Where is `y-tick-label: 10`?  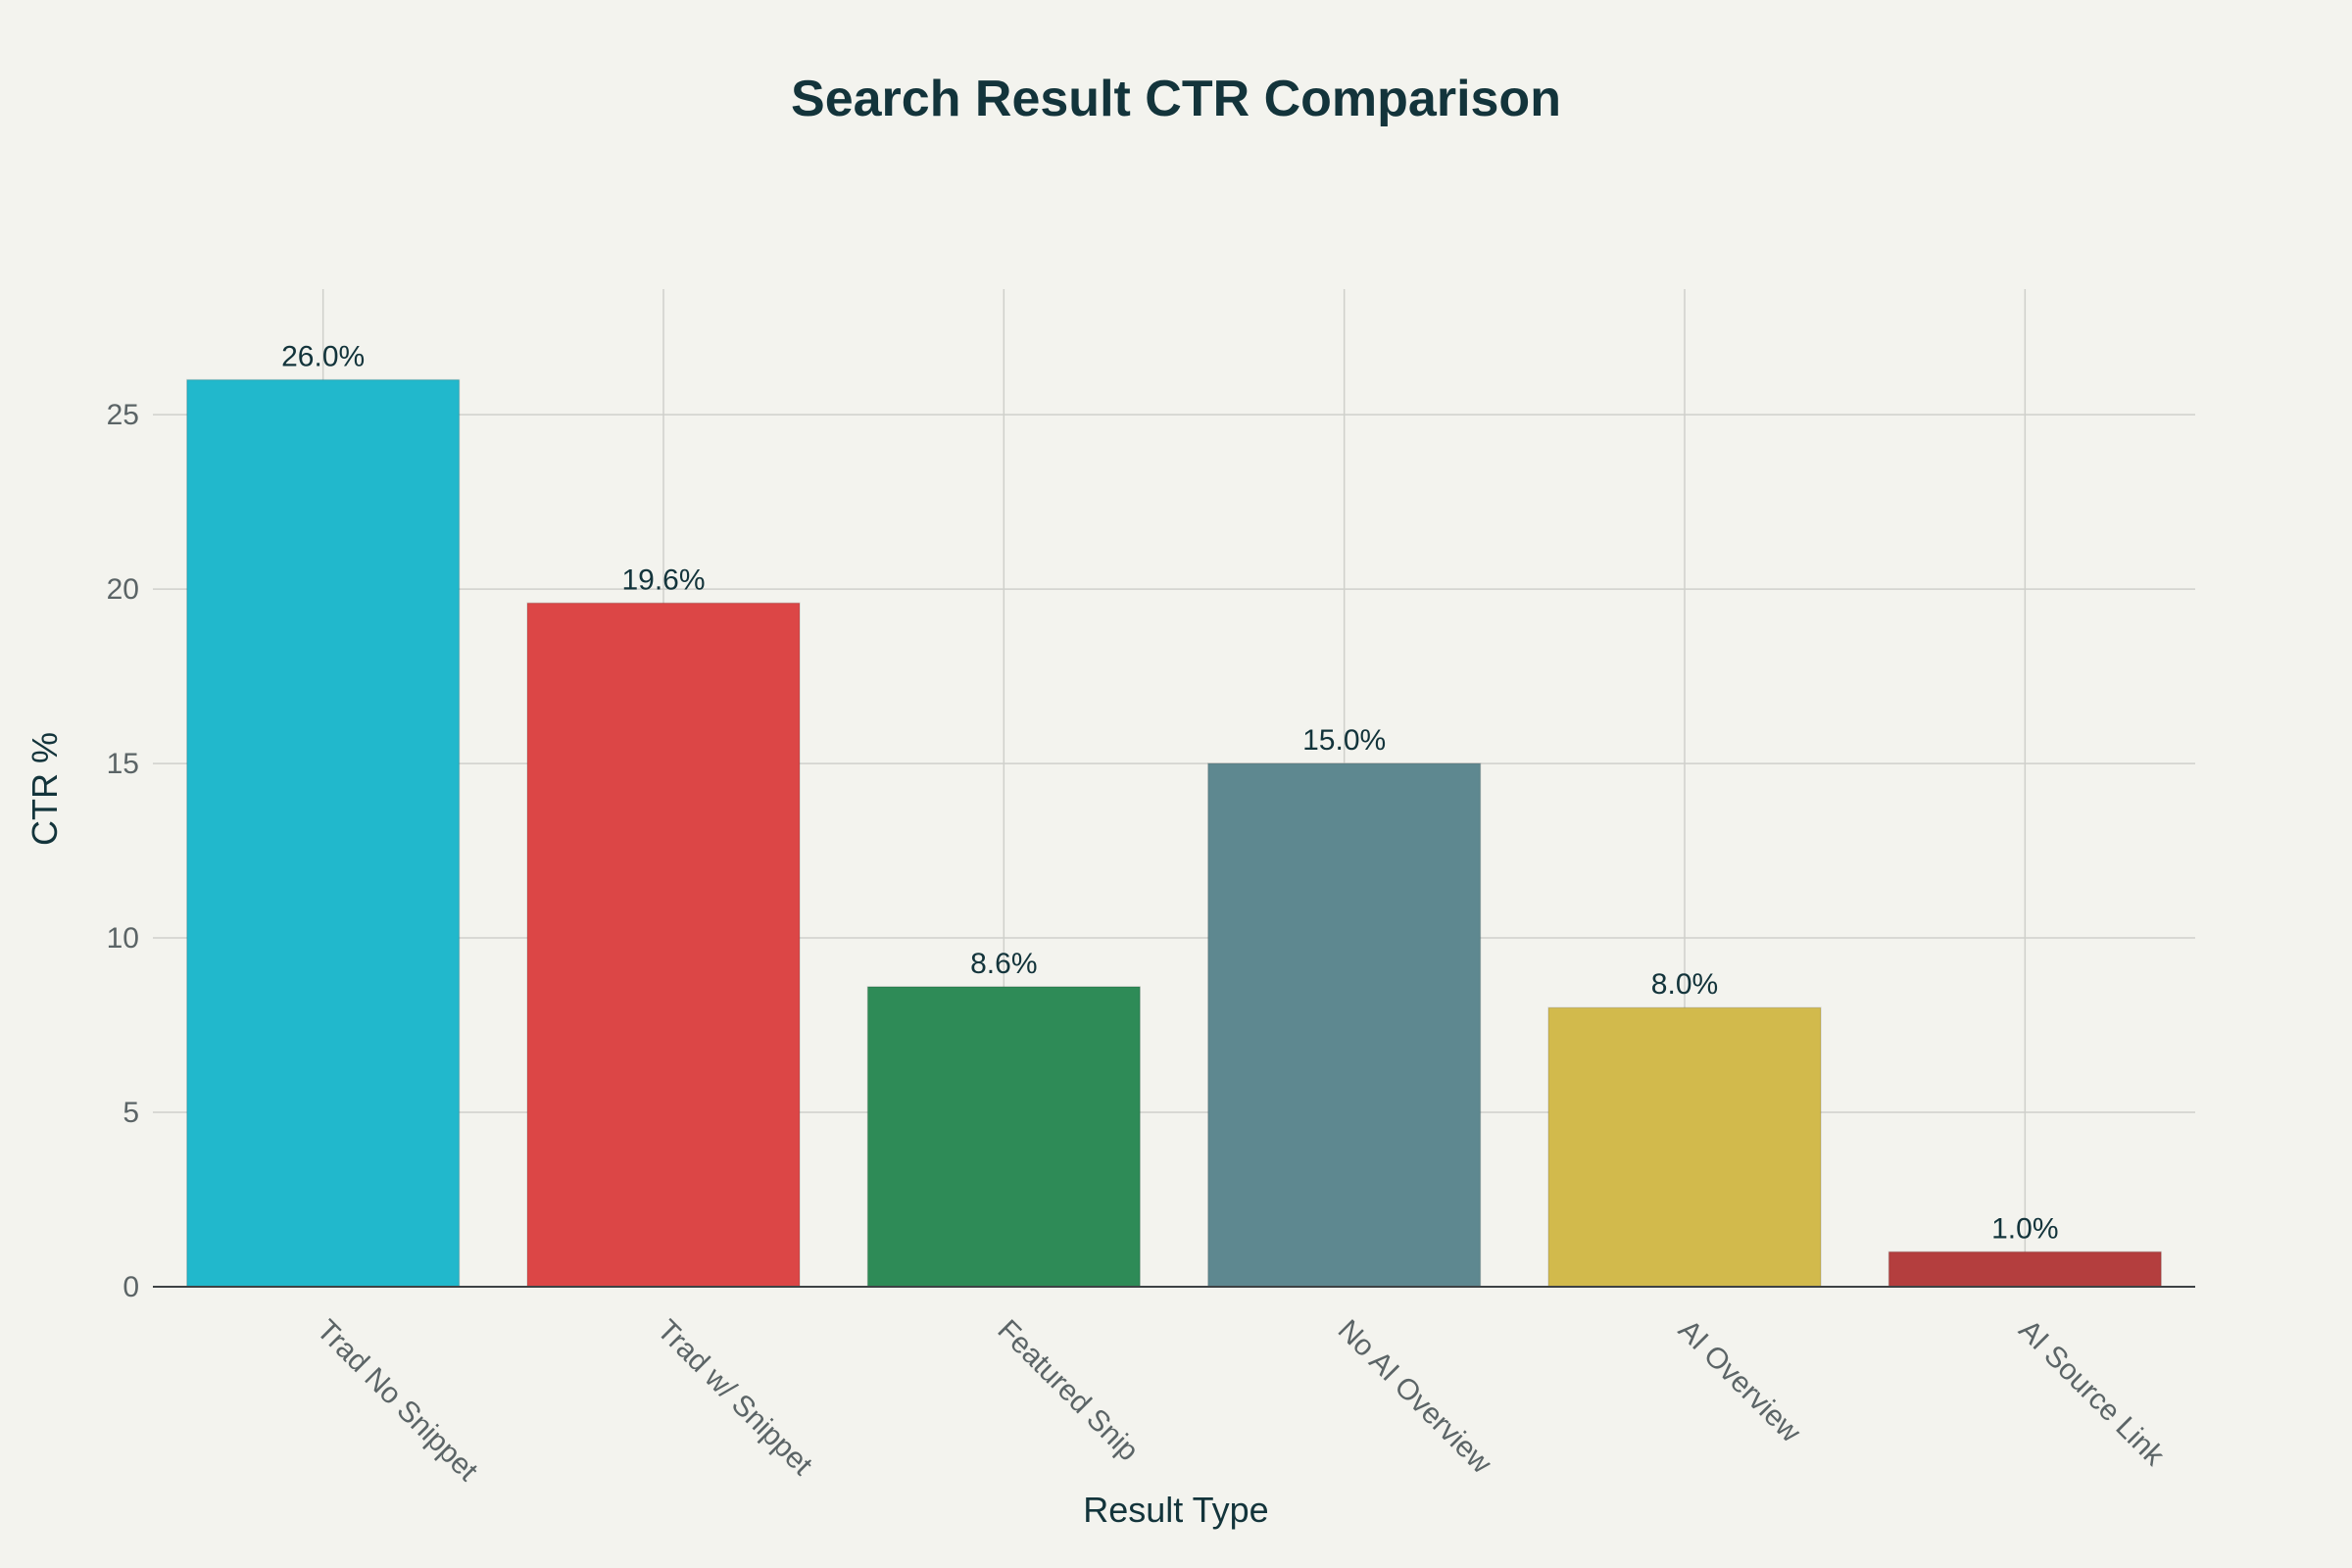 y-tick-label: 10 is located at coordinates (123, 938).